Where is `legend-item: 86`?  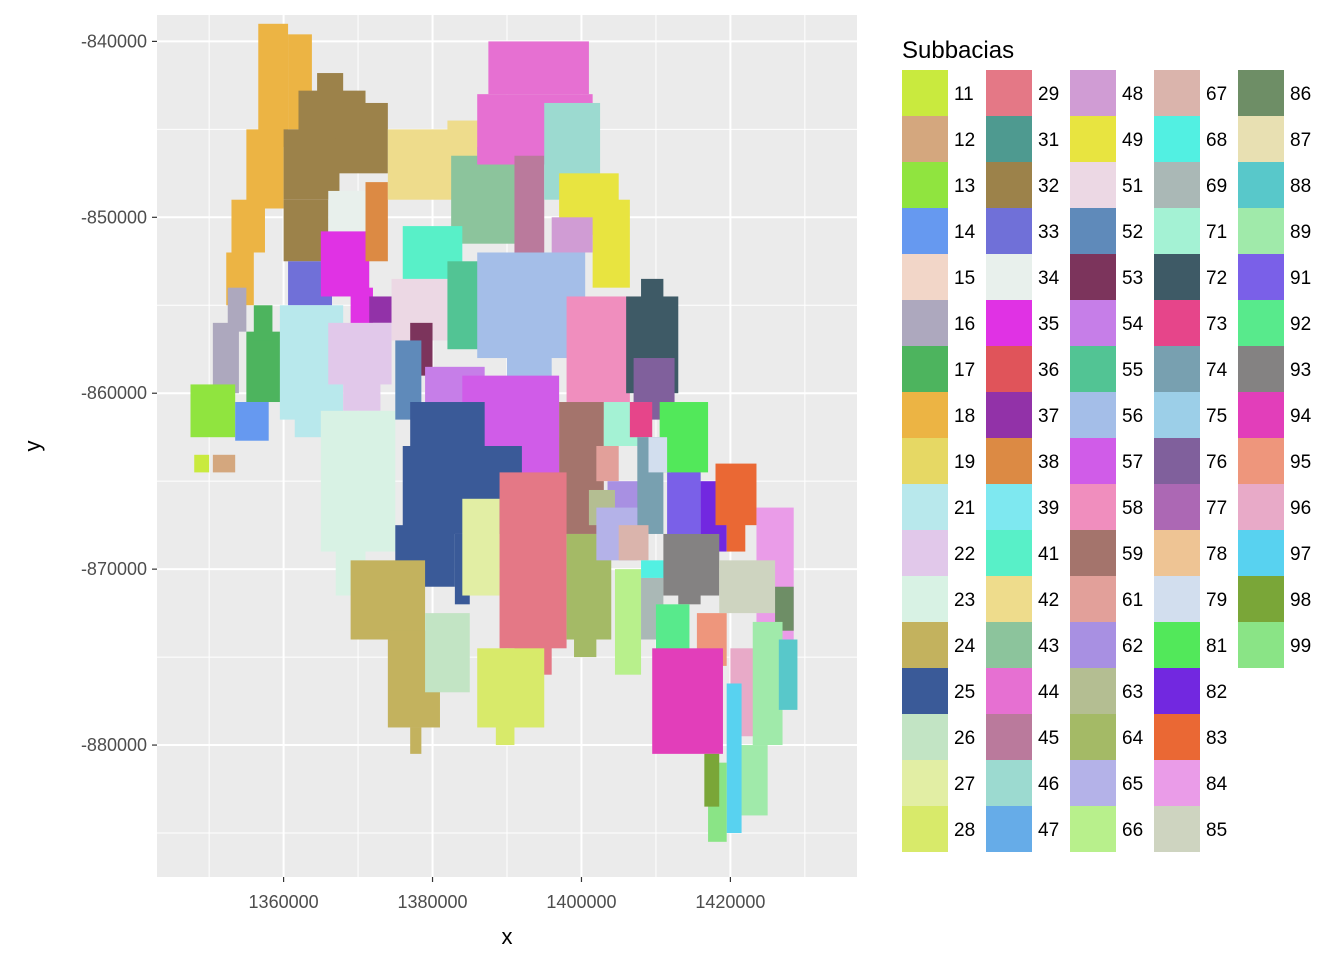 legend-item: 86 is located at coordinates (1274, 93).